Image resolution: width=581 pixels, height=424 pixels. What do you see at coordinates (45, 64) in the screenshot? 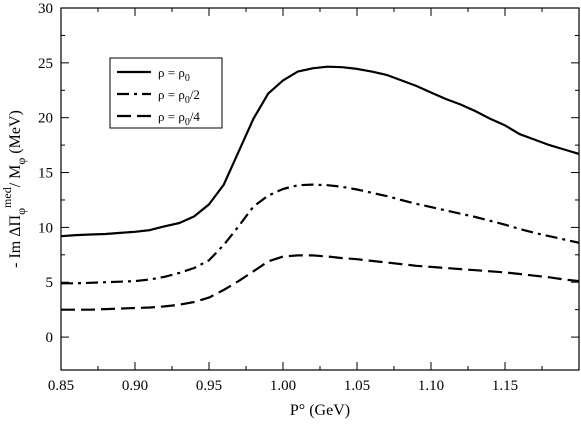
I see `y-tick-label: 25` at bounding box center [45, 64].